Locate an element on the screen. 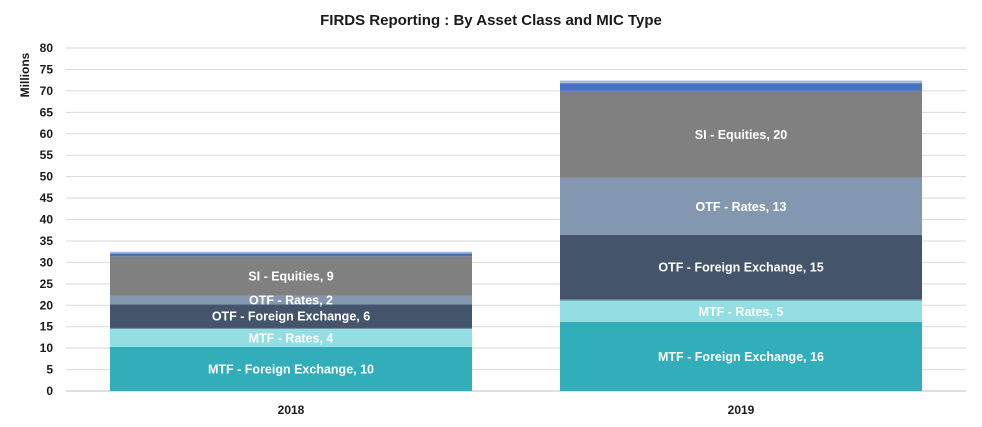  data-label: MTF - Foreign Exchange, 10 is located at coordinates (291, 369).